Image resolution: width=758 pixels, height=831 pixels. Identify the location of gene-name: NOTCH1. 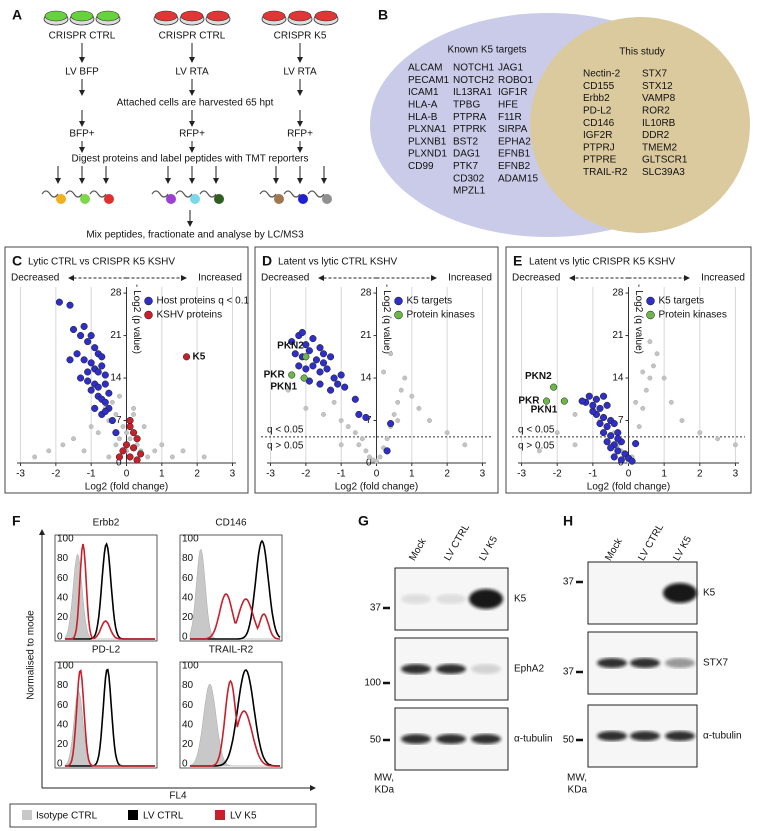
(474, 68).